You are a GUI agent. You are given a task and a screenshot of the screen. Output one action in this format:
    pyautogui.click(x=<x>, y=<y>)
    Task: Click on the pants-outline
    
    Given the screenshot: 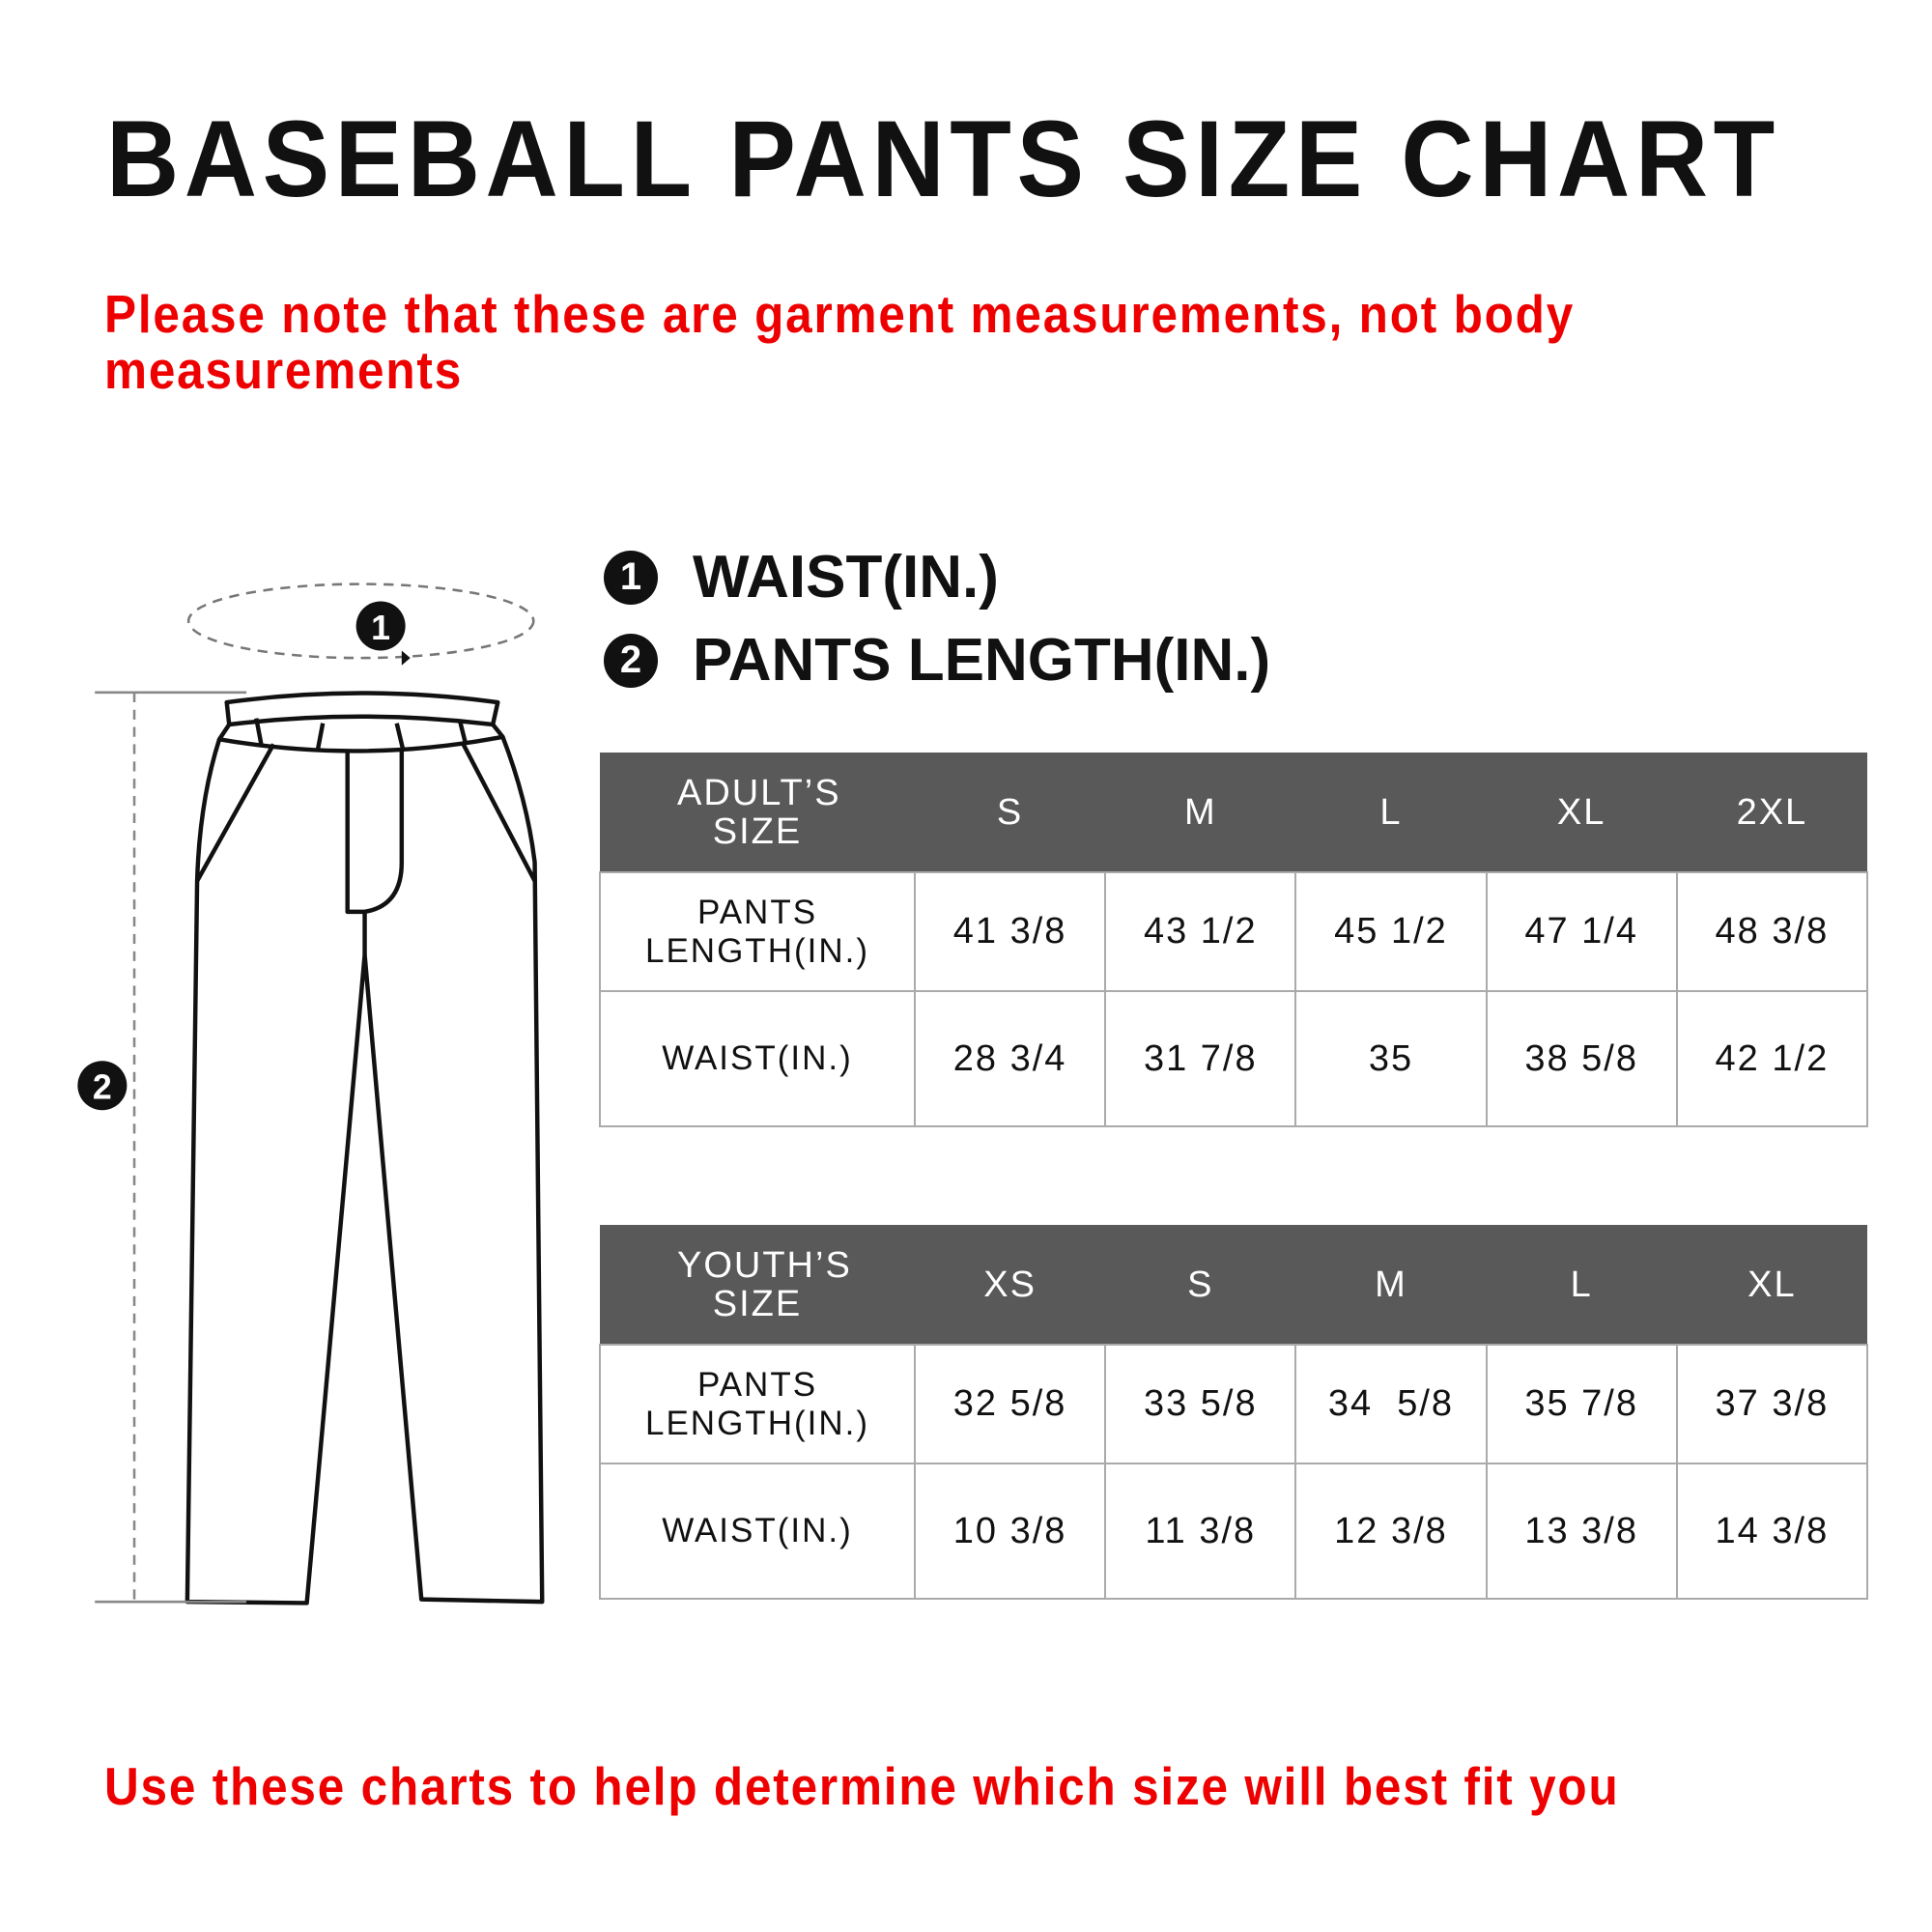 What is the action you would take?
    pyautogui.click(x=365, y=1170)
    